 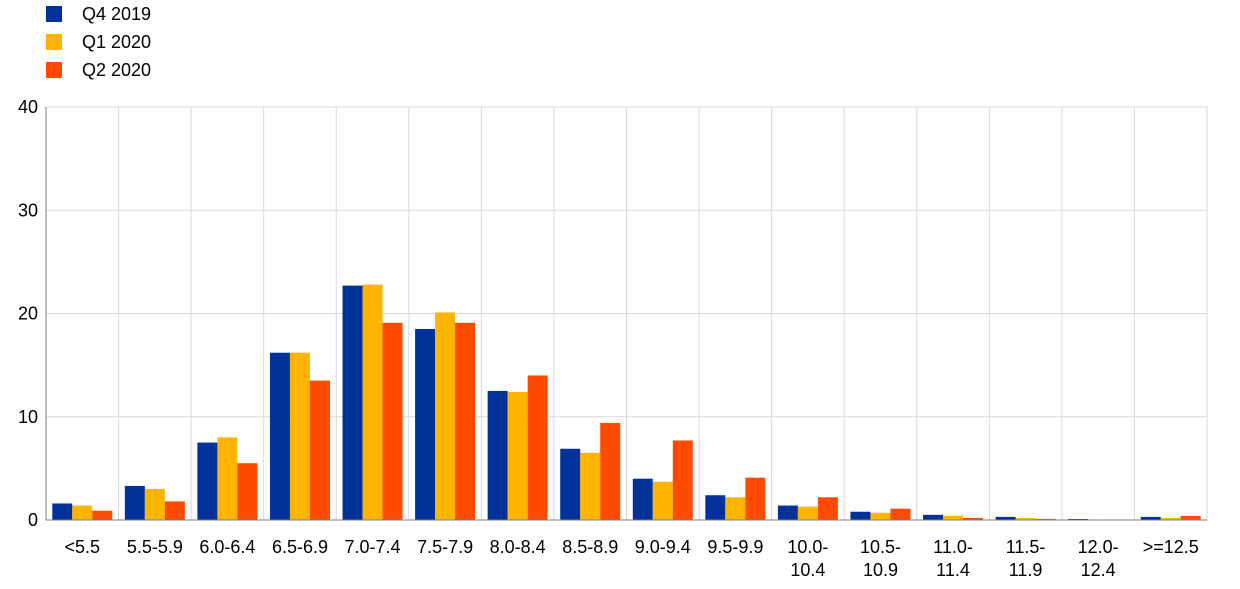 What do you see at coordinates (735, 508) in the screenshot?
I see `bar-series1-cat9` at bounding box center [735, 508].